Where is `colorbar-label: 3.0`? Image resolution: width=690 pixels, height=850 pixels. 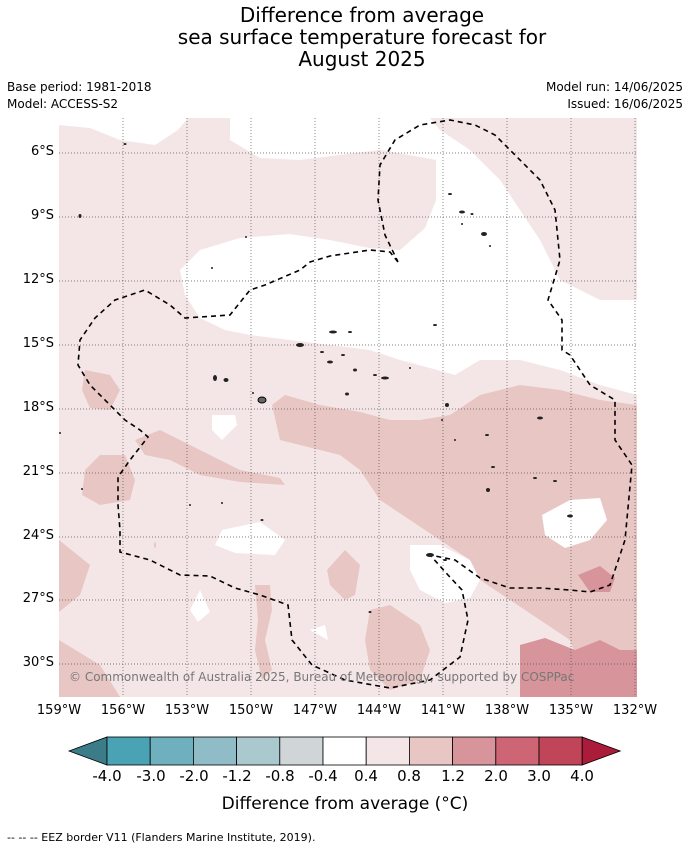
colorbar-label: 3.0 is located at coordinates (539, 776).